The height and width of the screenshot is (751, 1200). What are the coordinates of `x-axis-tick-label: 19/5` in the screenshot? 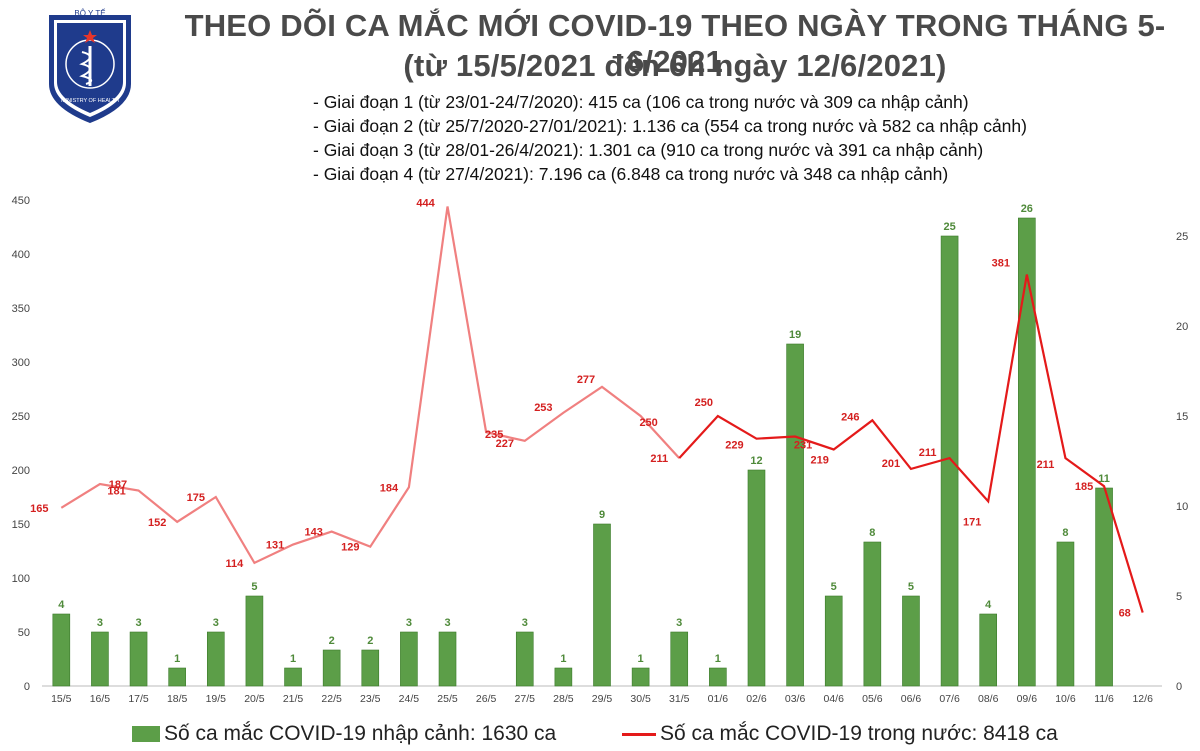 It's located at (216, 699).